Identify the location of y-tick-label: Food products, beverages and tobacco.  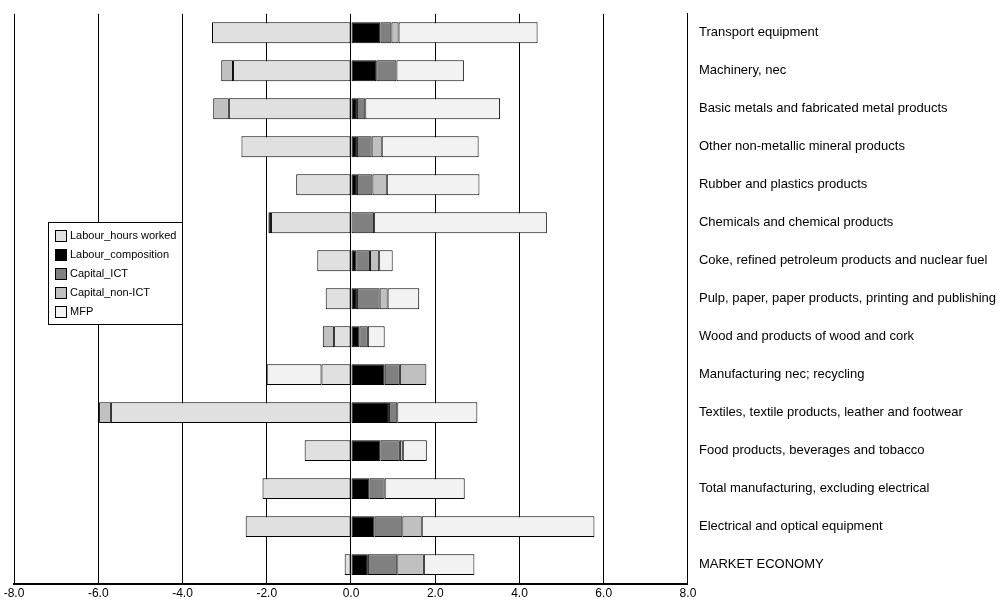
(811, 450).